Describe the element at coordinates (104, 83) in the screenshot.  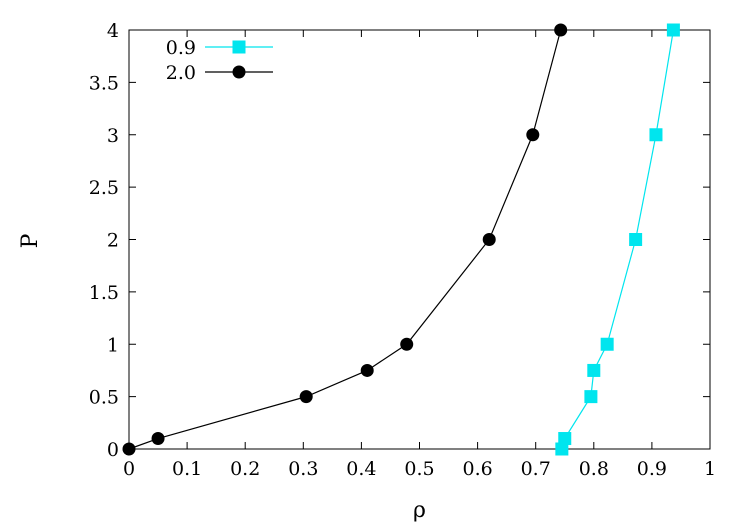
I see `y-tick-label: 3.5` at that location.